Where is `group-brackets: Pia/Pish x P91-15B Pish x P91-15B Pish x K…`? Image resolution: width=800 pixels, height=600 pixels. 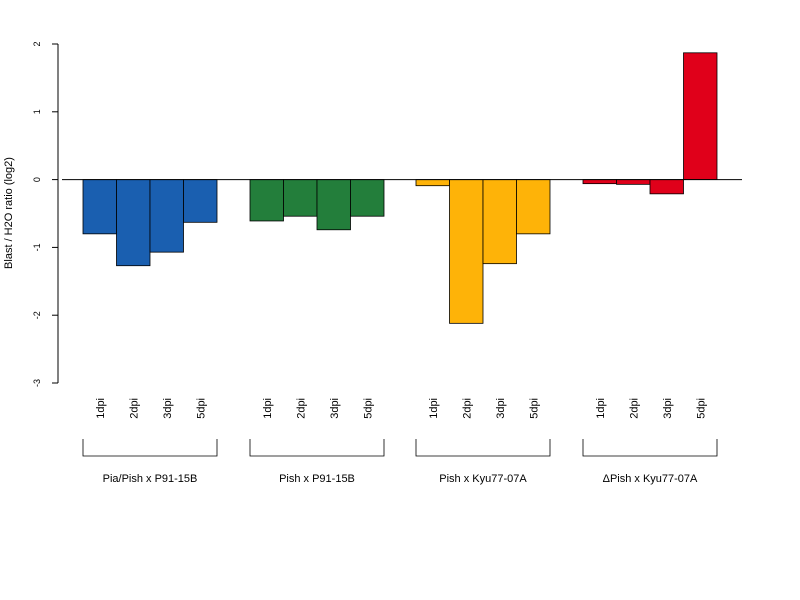
group-brackets: Pia/Pish x P91-15B Pish x P91-15B Pish x K… is located at coordinates (400, 462).